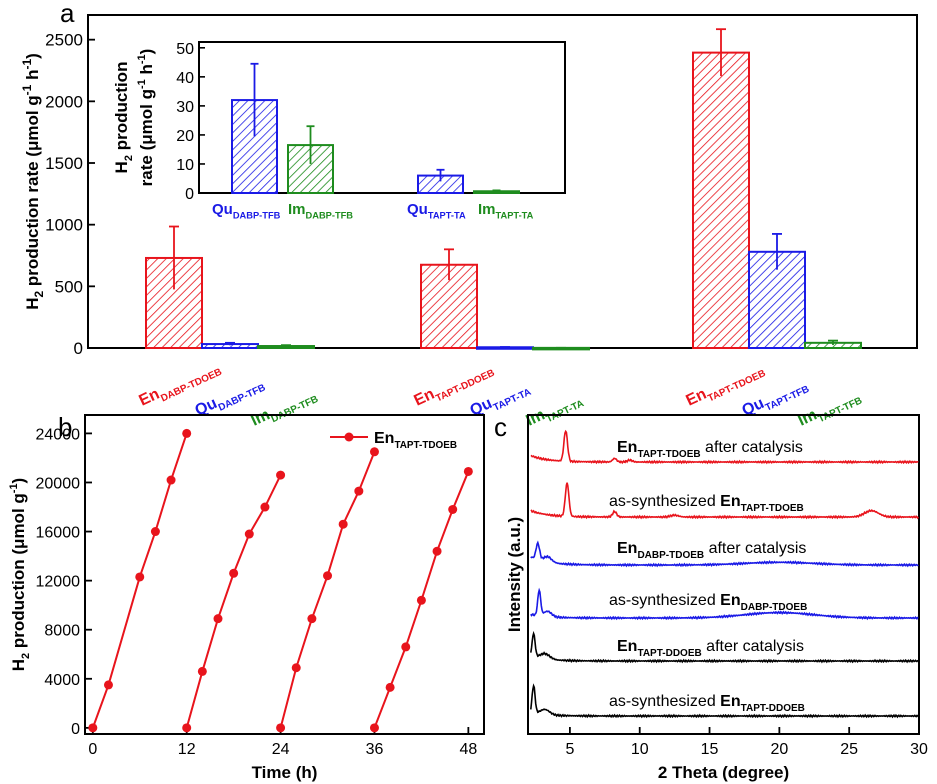  What do you see at coordinates (58, 483) in the screenshot?
I see `y-tick-label: 20000` at bounding box center [58, 483].